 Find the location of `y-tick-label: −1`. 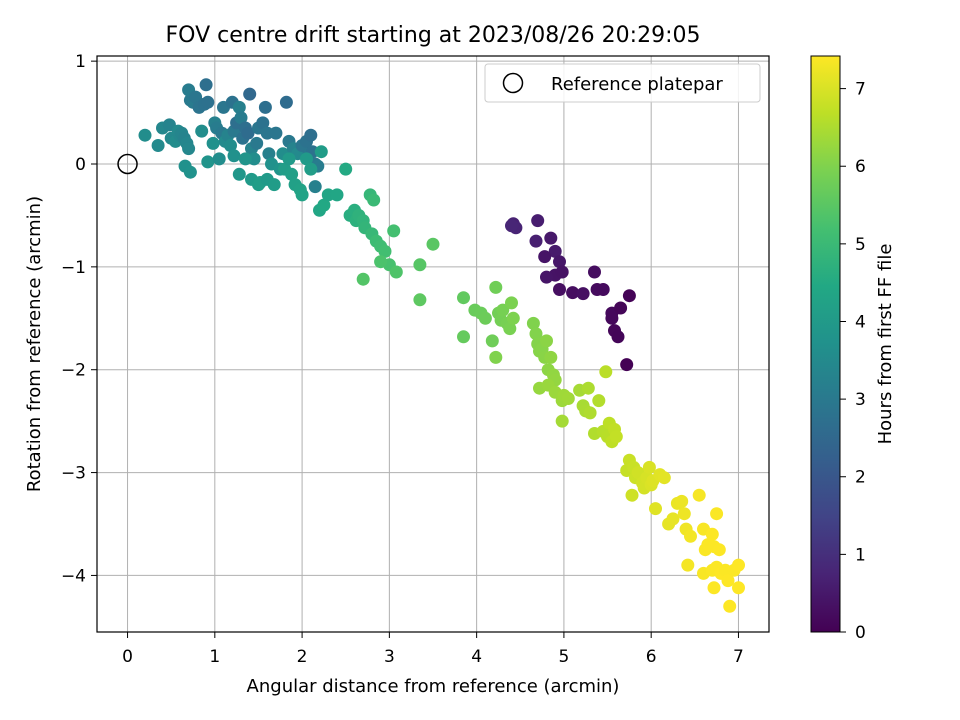

y-tick-label: −1 is located at coordinates (73, 268).